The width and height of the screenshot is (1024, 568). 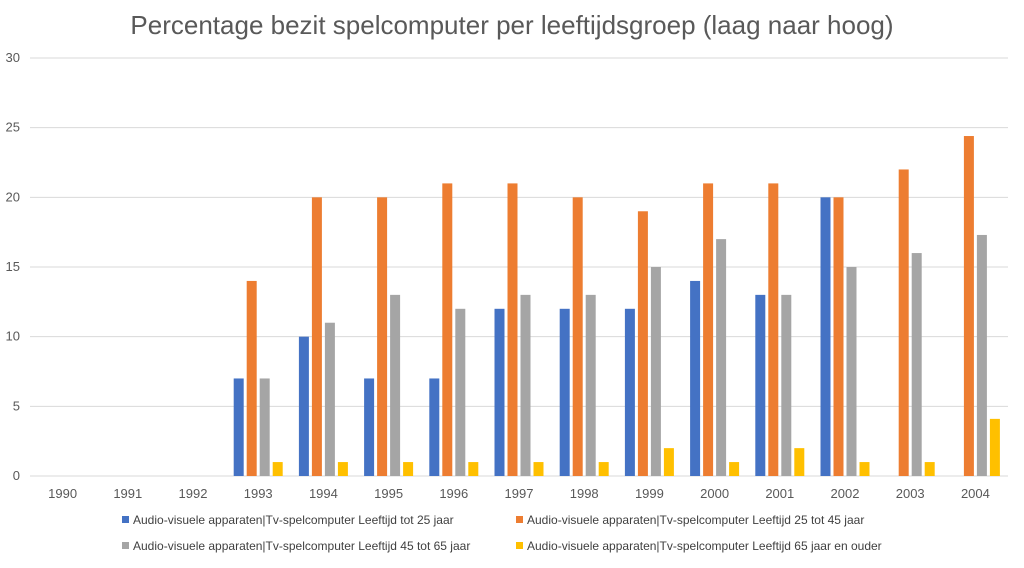 I want to click on x-tick-label: 1993, so click(x=258, y=493).